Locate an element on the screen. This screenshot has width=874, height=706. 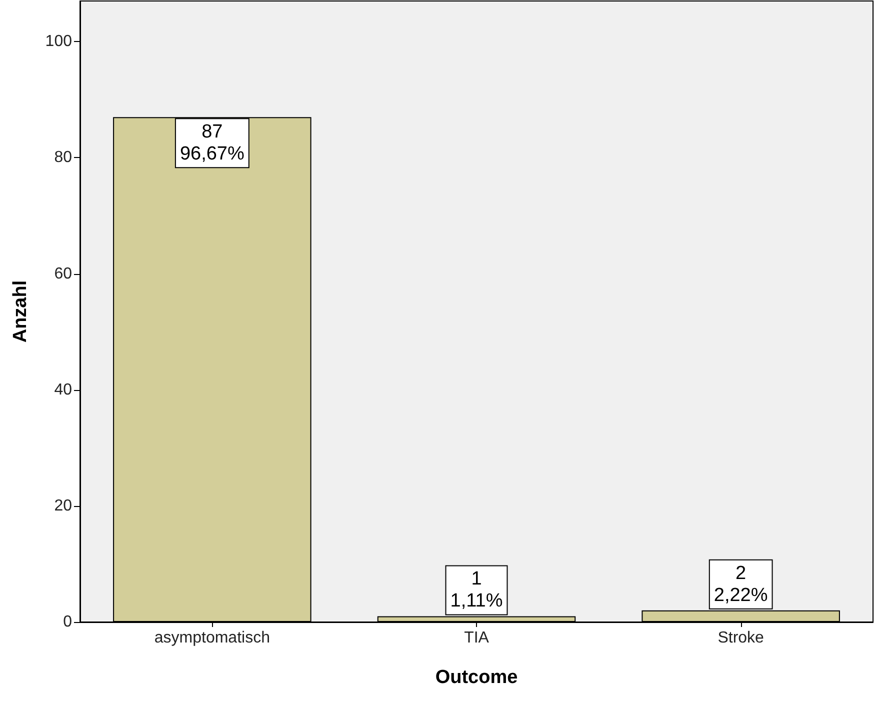
data-label: 1 1,11% is located at coordinates (476, 590).